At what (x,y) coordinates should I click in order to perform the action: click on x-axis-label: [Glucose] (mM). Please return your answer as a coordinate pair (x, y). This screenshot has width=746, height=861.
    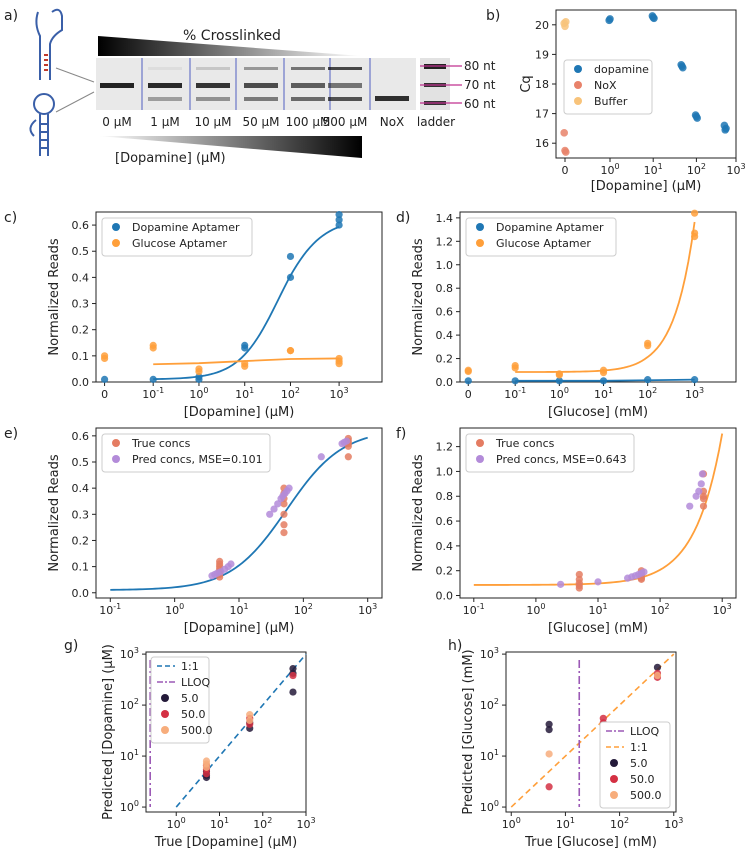
    Looking at the image, I should click on (598, 412).